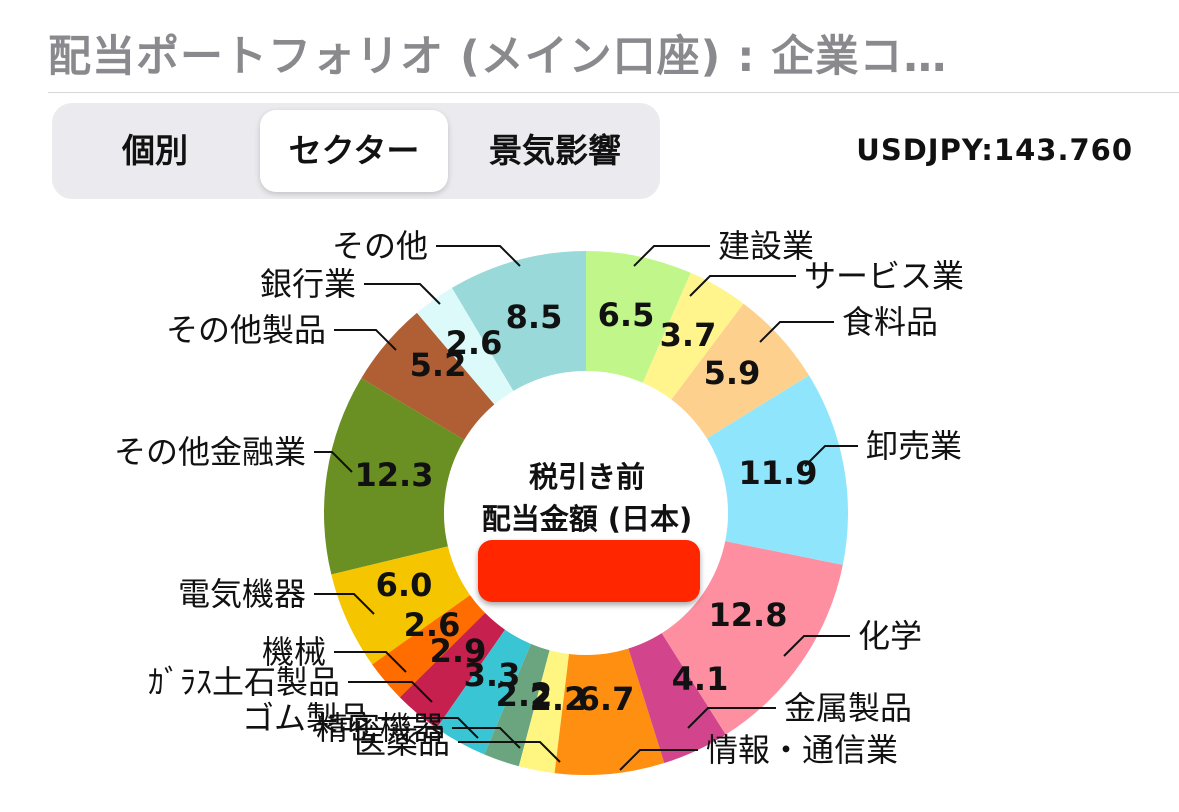 The height and width of the screenshot is (812, 1179). What do you see at coordinates (558, 699) in the screenshot?
I see `value-label-7: 2.2` at bounding box center [558, 699].